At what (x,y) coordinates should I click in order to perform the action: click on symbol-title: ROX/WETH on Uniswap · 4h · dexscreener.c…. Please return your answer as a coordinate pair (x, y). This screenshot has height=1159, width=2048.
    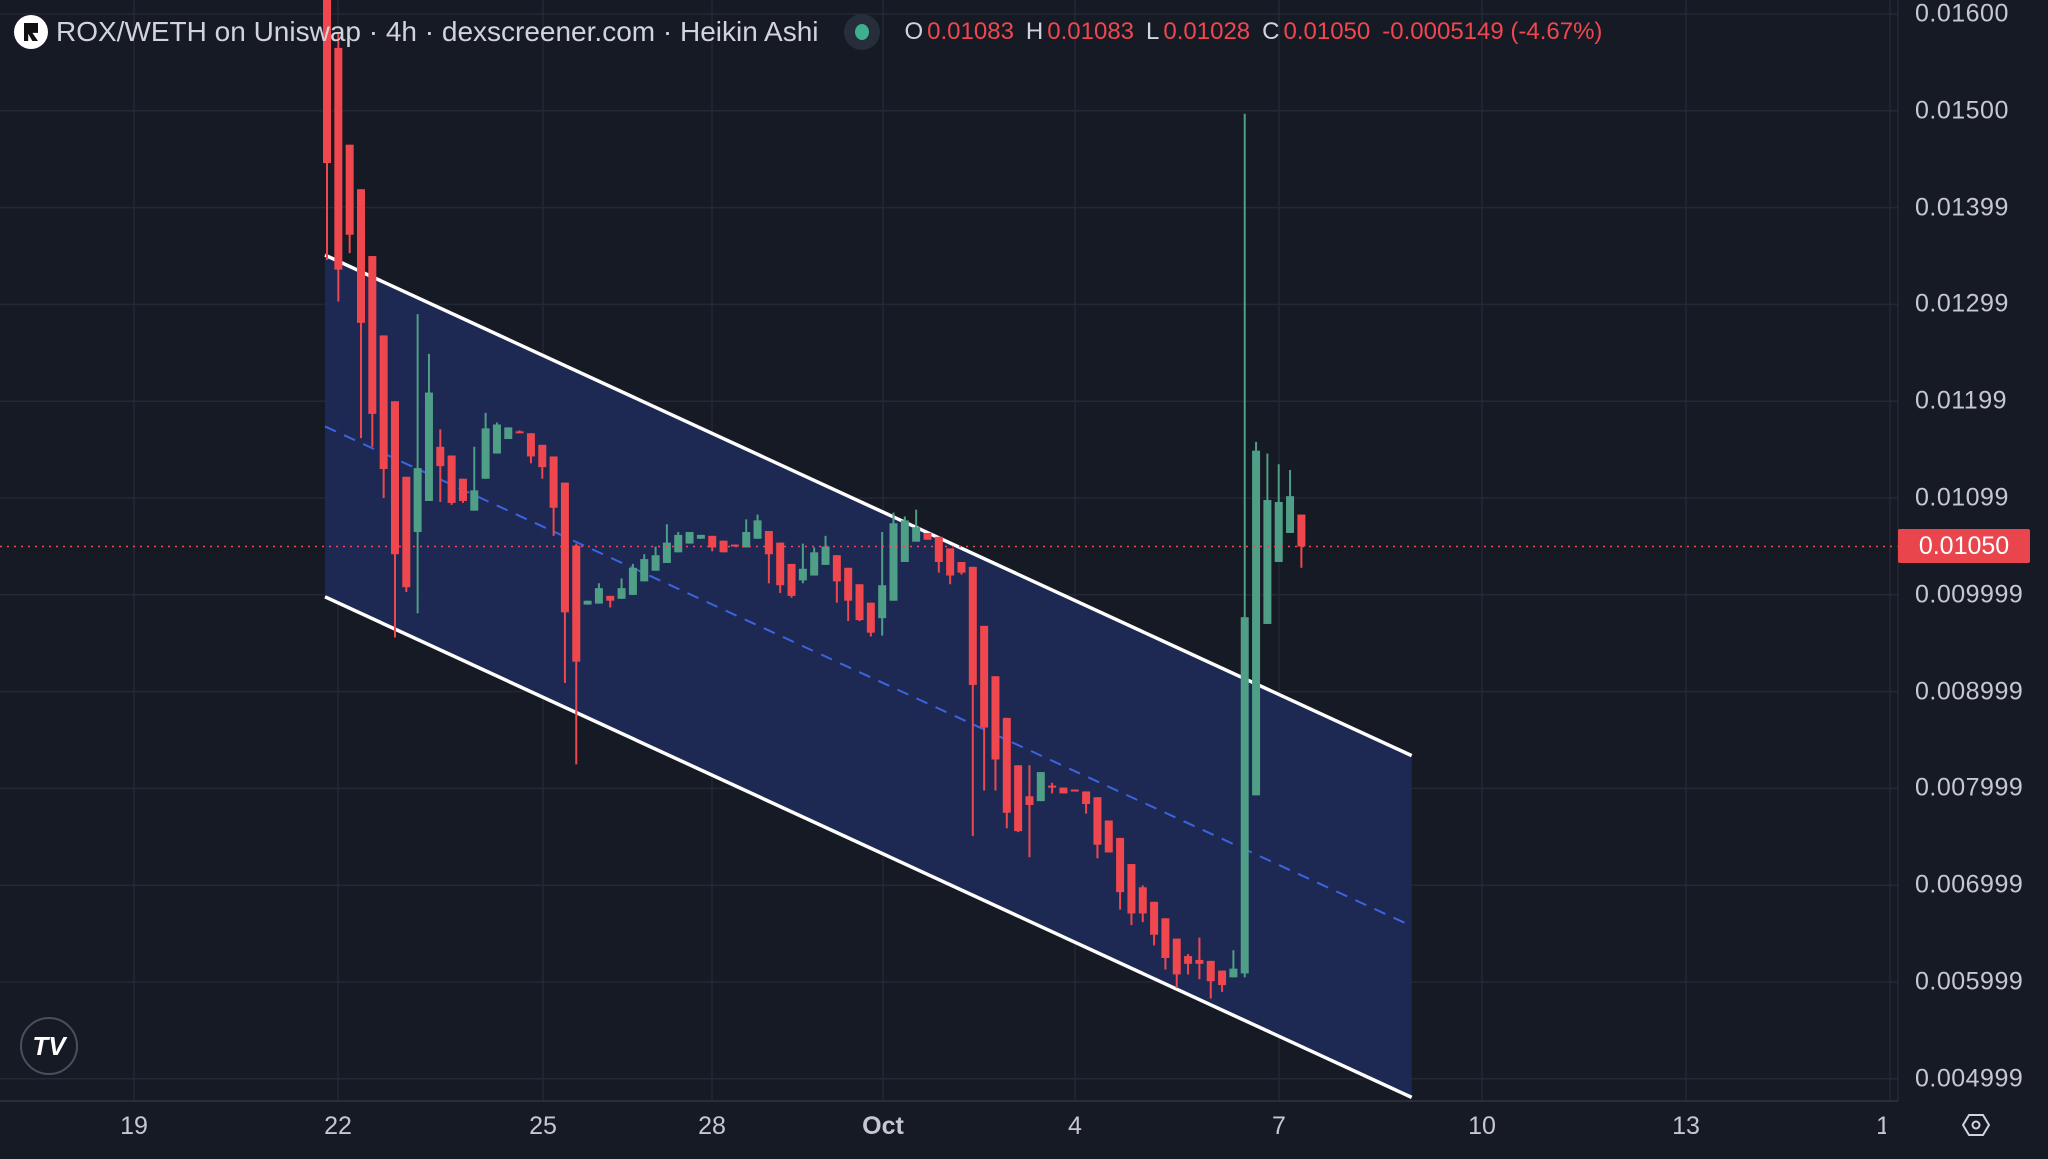
    Looking at the image, I should click on (437, 31).